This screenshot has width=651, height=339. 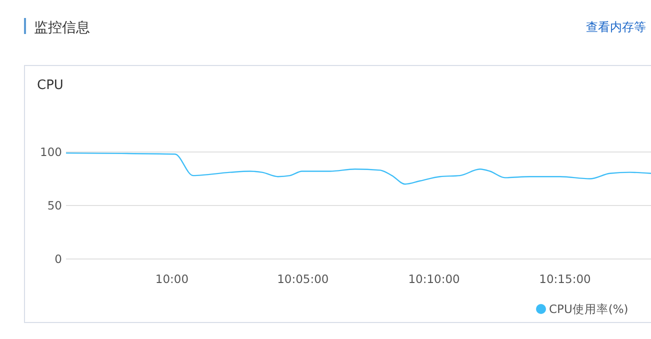 I want to click on chart-subtitle: CPU, so click(x=50, y=85).